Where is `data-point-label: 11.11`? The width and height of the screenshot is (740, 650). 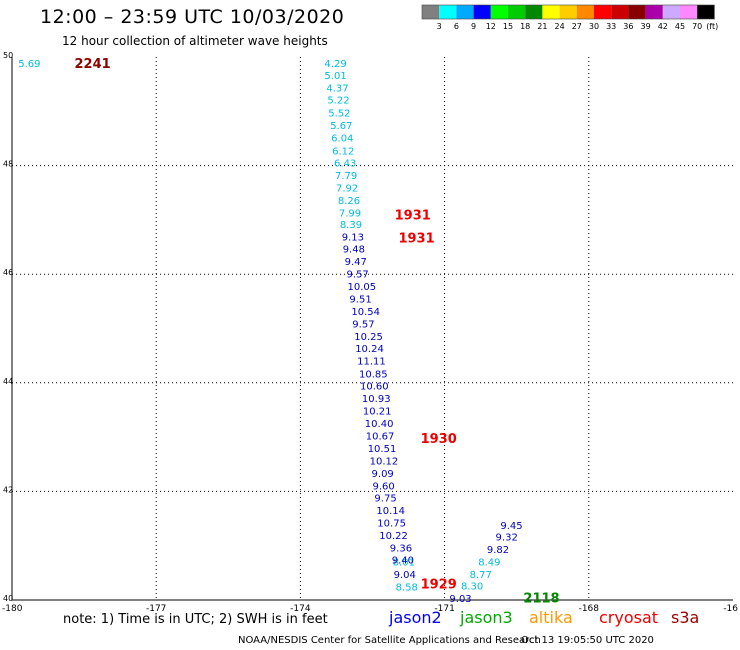
data-point-label: 11.11 is located at coordinates (371, 362).